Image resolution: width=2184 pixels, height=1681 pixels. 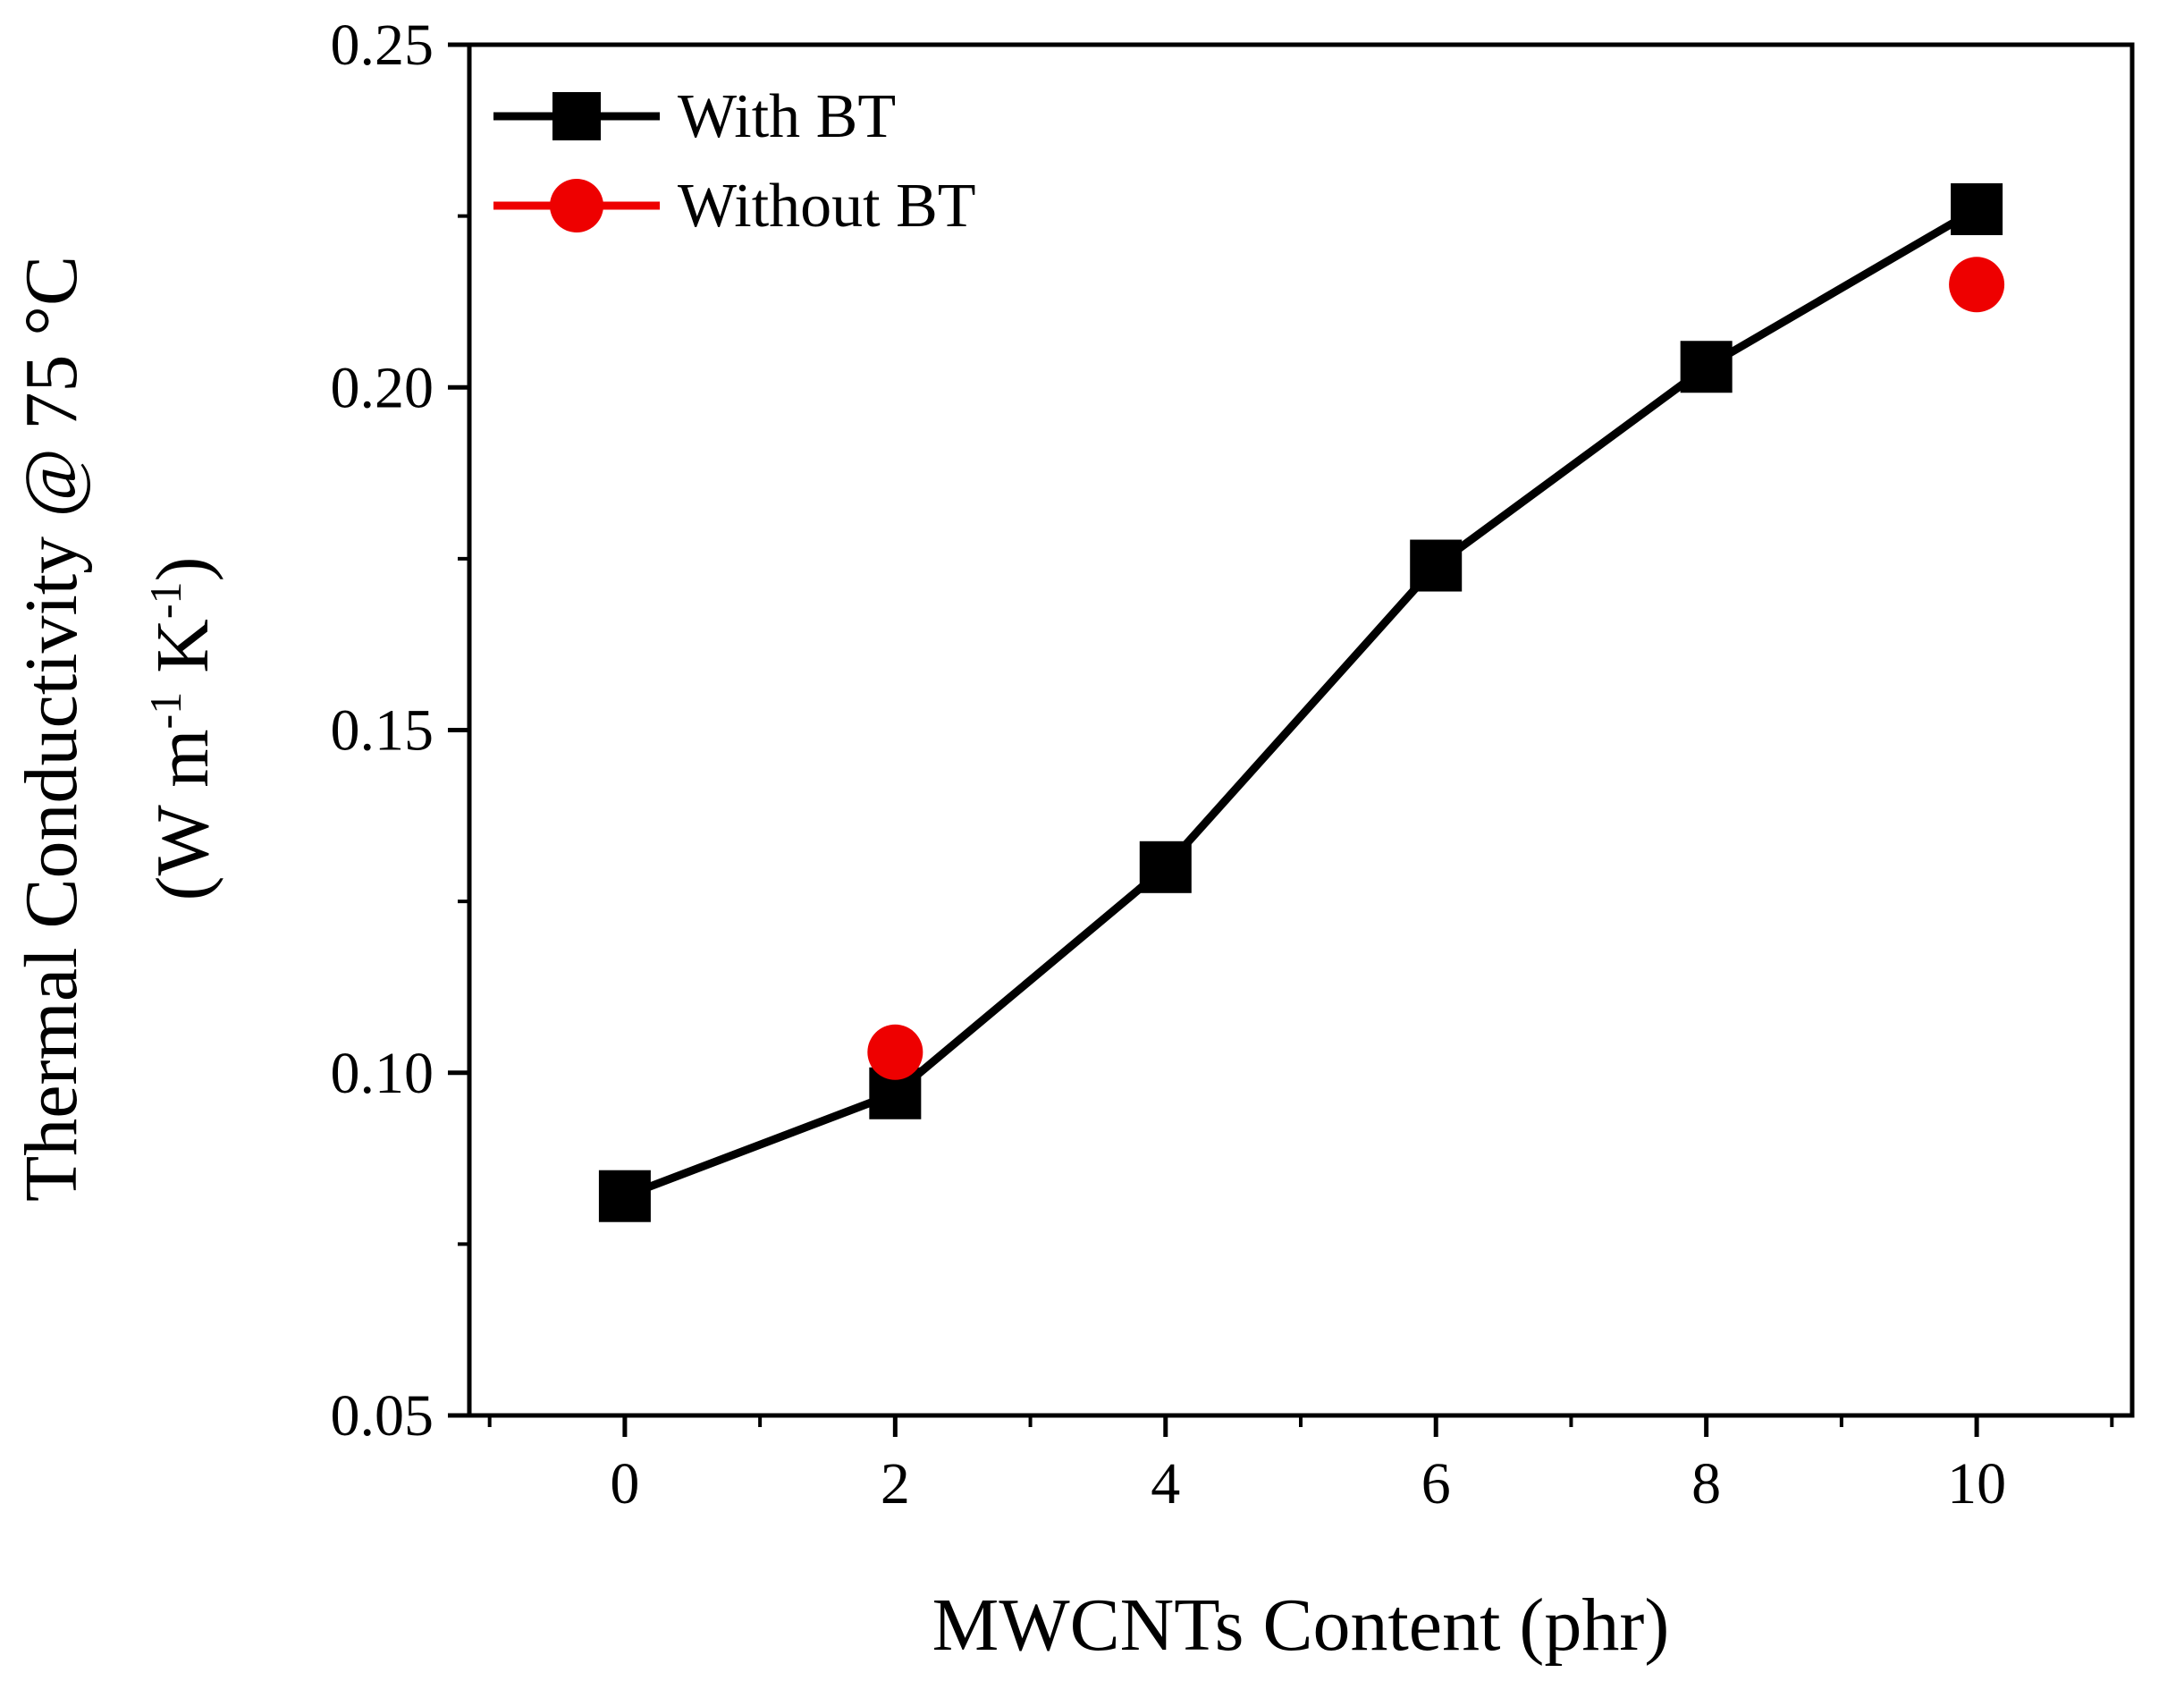 I want to click on x-tick-label: 6, so click(x=1436, y=1483).